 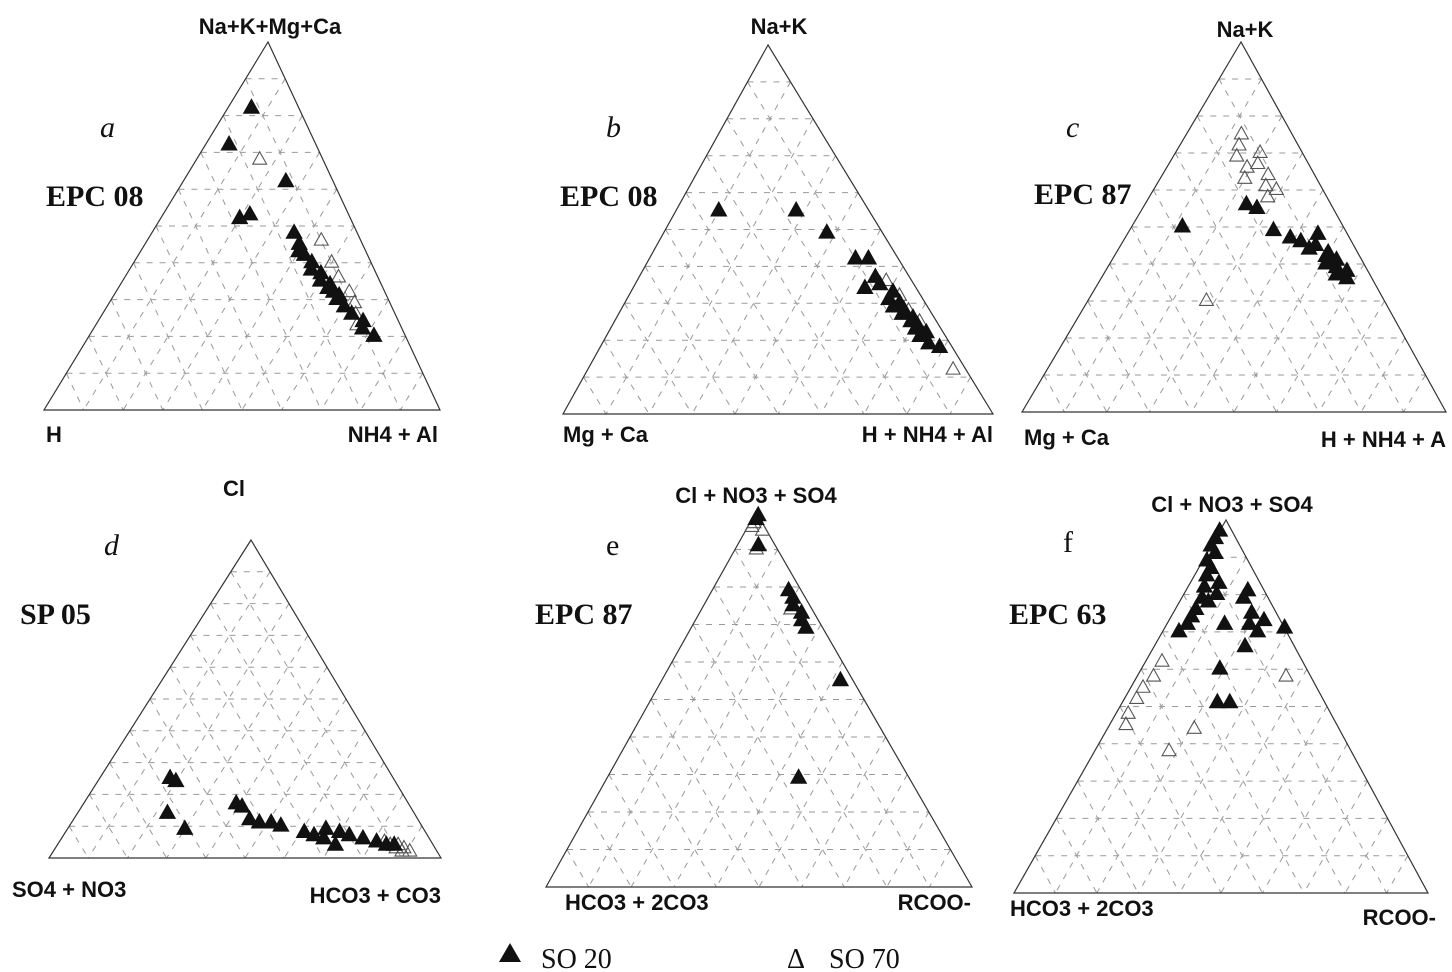 I want to click on ternary-outline, so click(x=1221, y=706).